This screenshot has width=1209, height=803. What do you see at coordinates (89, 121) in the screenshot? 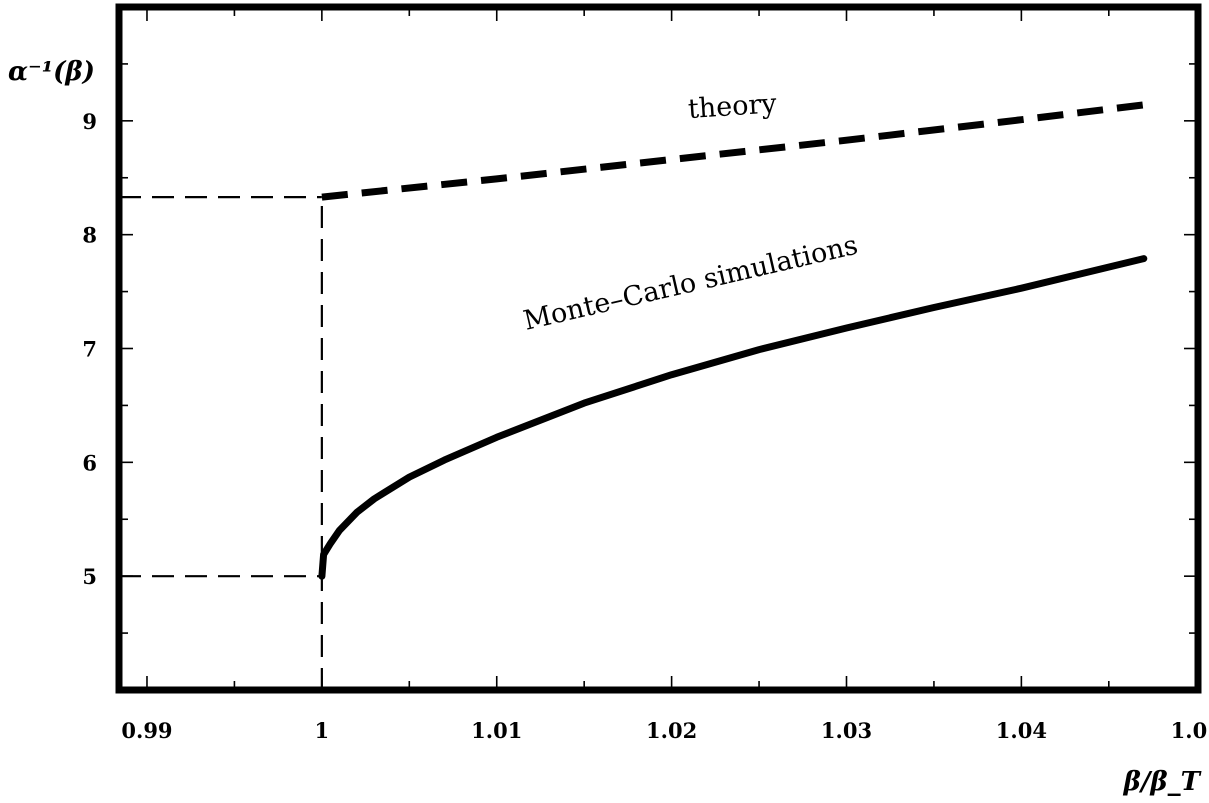
I see `y-tick-label: 9` at bounding box center [89, 121].